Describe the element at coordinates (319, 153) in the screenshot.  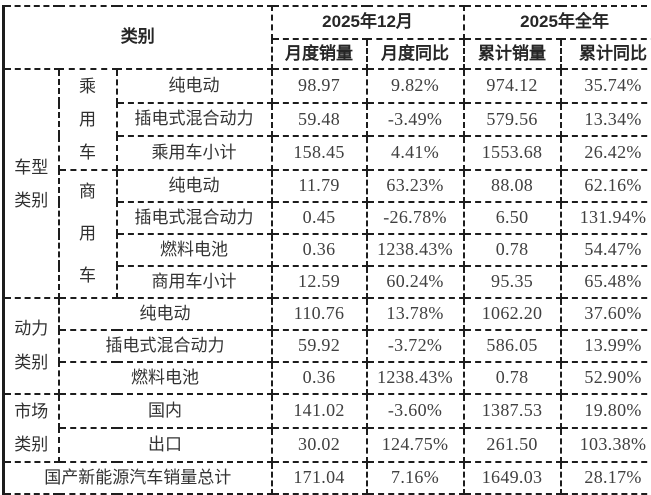
I see `monthly-sales-cell: 158.45` at that location.